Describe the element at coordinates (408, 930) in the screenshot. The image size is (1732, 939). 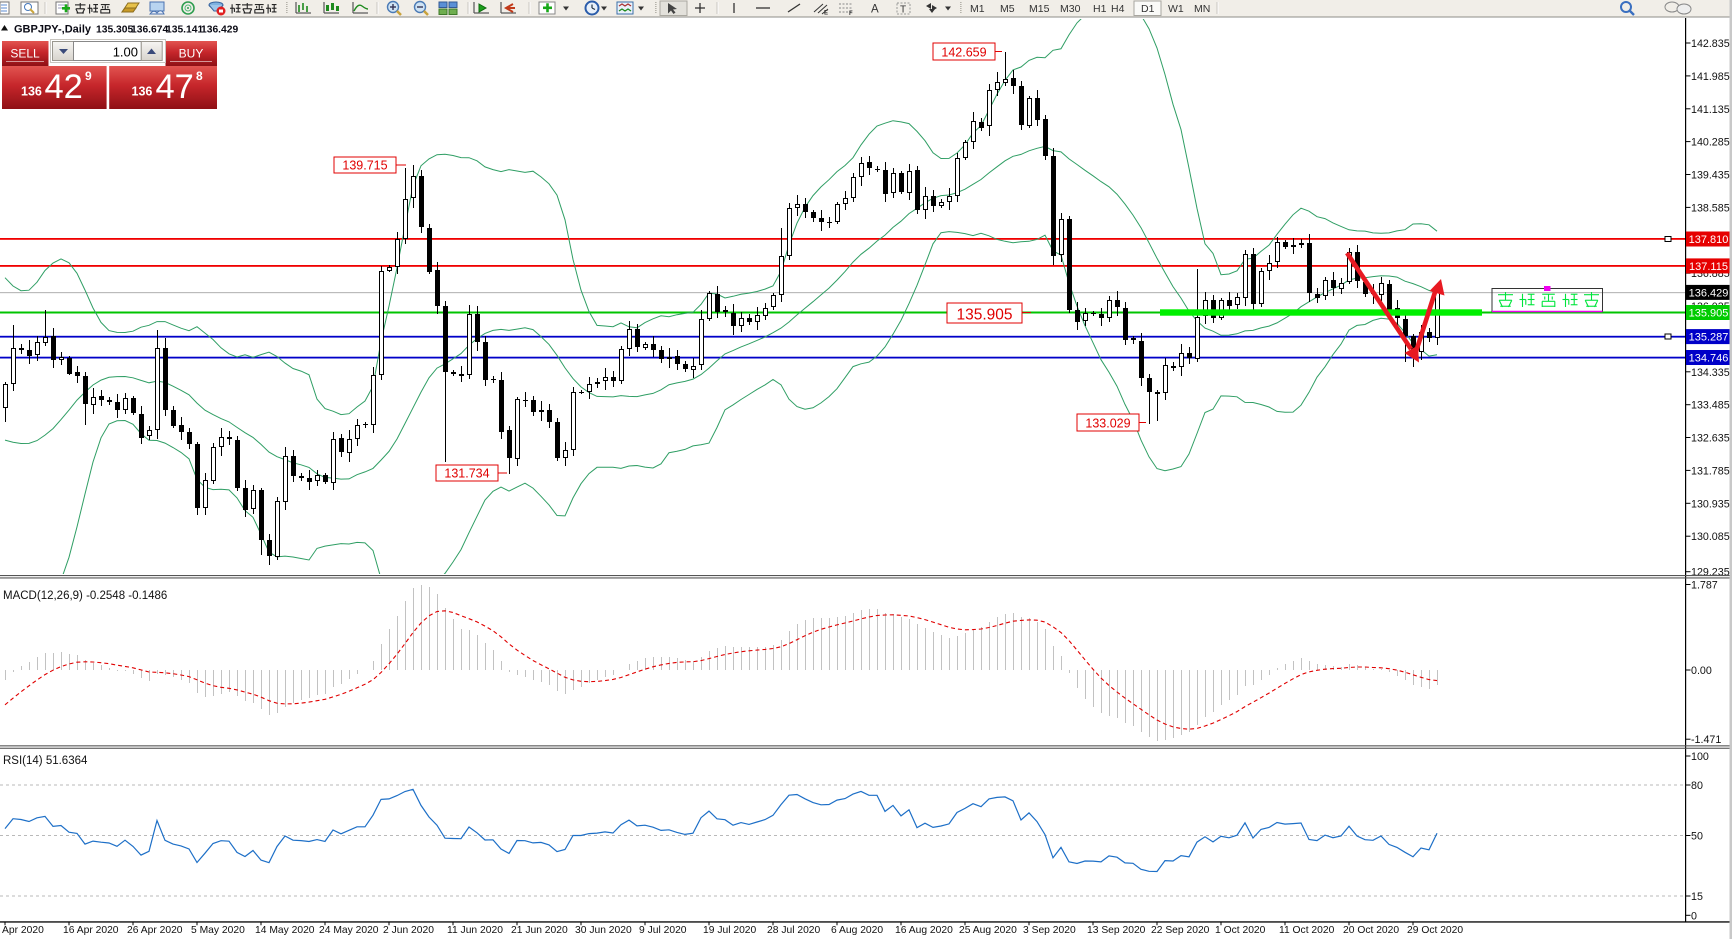
I see `svg-text: 2 Jun 2020` at that location.